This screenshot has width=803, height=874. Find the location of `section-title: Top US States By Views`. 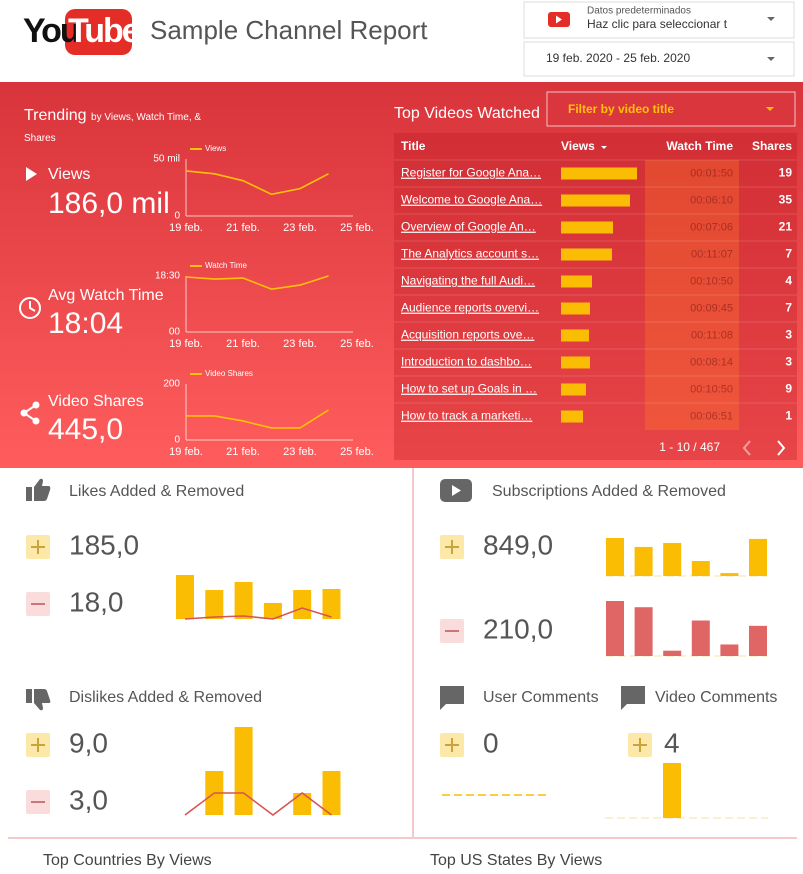

section-title: Top US States By Views is located at coordinates (516, 860).